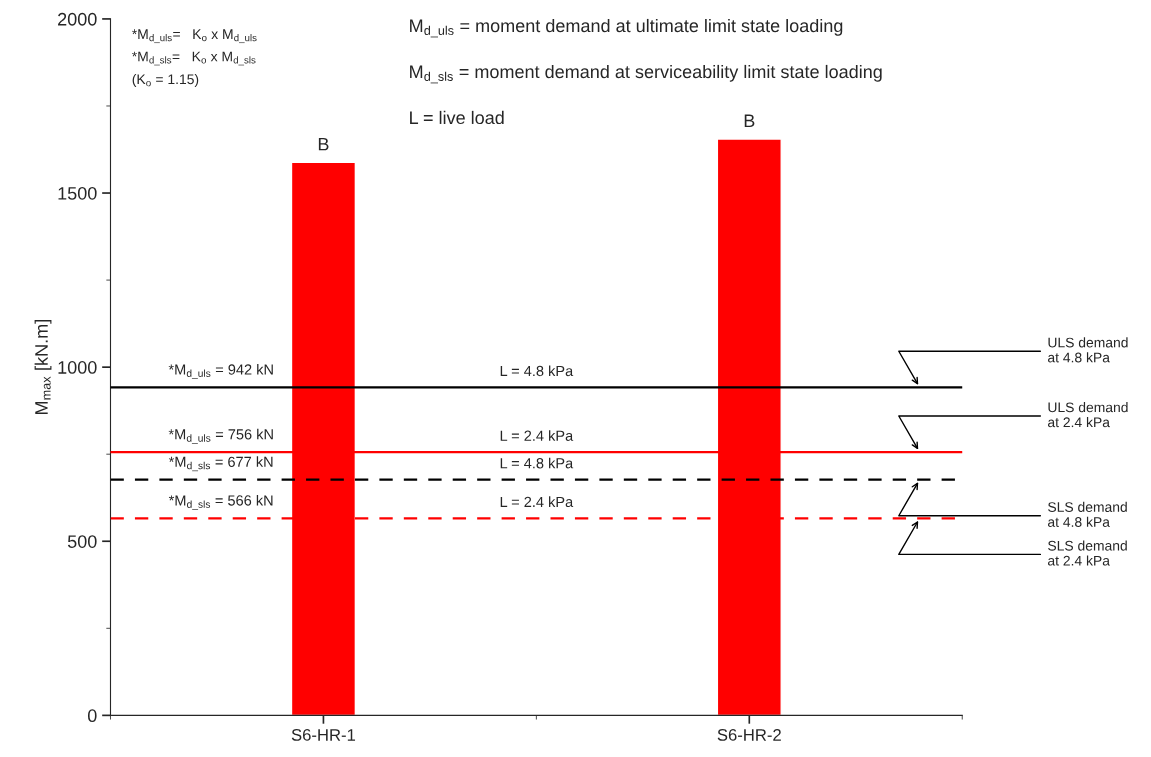 This screenshot has width=1151, height=757. What do you see at coordinates (82, 541) in the screenshot?
I see `y-tick-label: 500` at bounding box center [82, 541].